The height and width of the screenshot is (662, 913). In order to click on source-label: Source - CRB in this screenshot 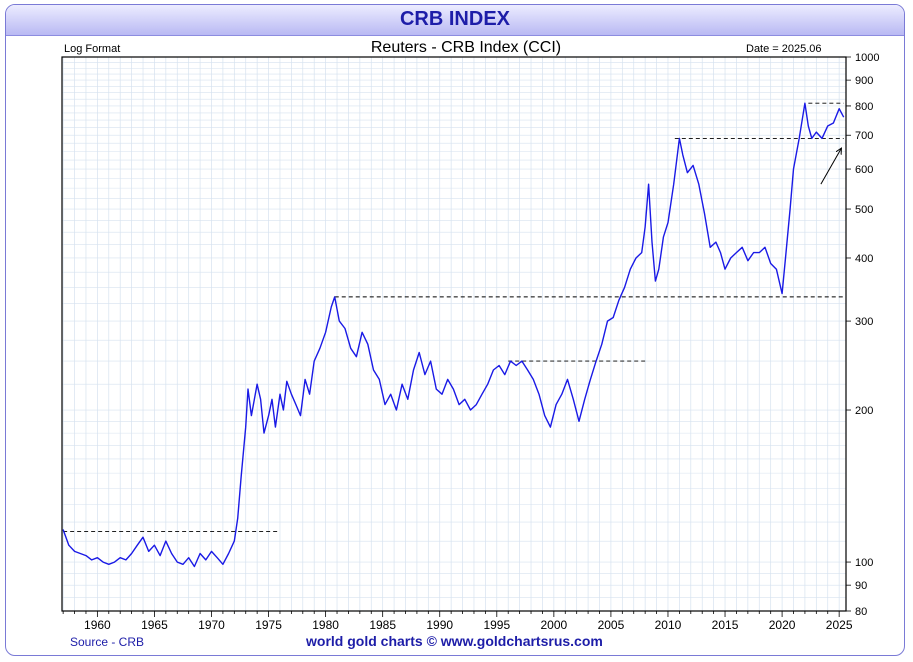, I will do `click(107, 642)`.